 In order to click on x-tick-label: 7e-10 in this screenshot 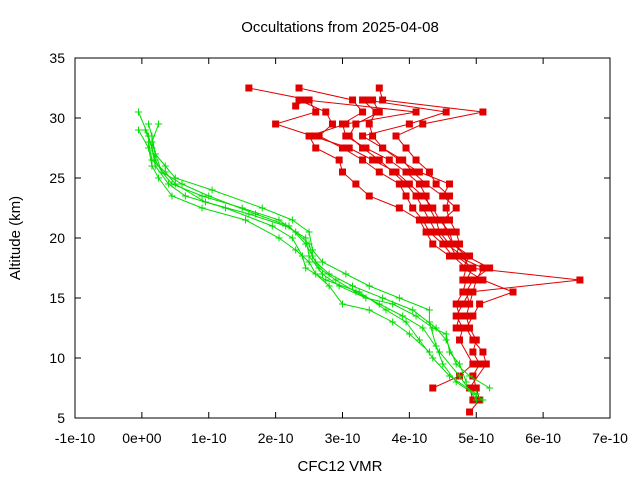, I will do `click(610, 438)`.